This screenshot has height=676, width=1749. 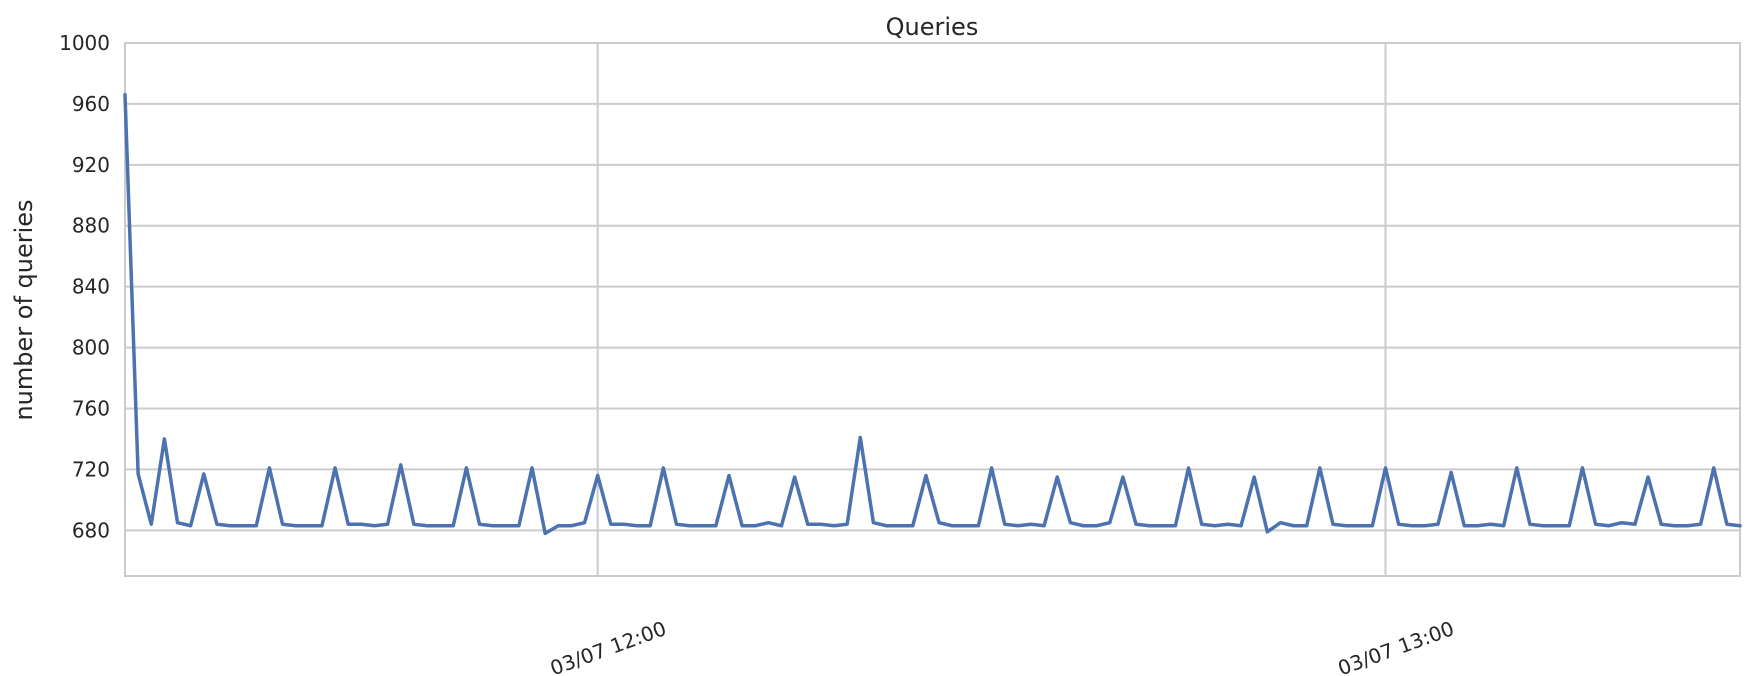 I want to click on x-tick-label: 03/07 12:00, so click(x=608, y=646).